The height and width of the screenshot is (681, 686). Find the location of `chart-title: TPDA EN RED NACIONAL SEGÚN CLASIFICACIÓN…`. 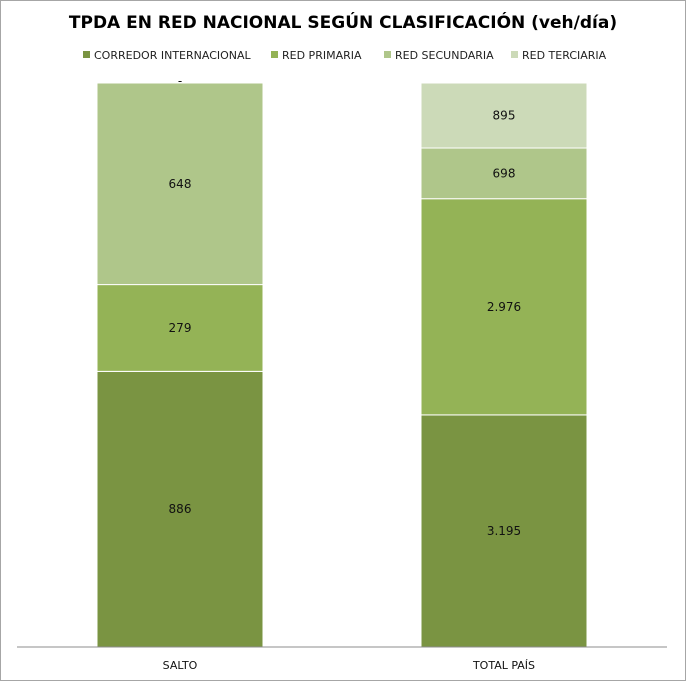

chart-title: TPDA EN RED NACIONAL SEGÚN CLASIFICACIÓN… is located at coordinates (343, 22).